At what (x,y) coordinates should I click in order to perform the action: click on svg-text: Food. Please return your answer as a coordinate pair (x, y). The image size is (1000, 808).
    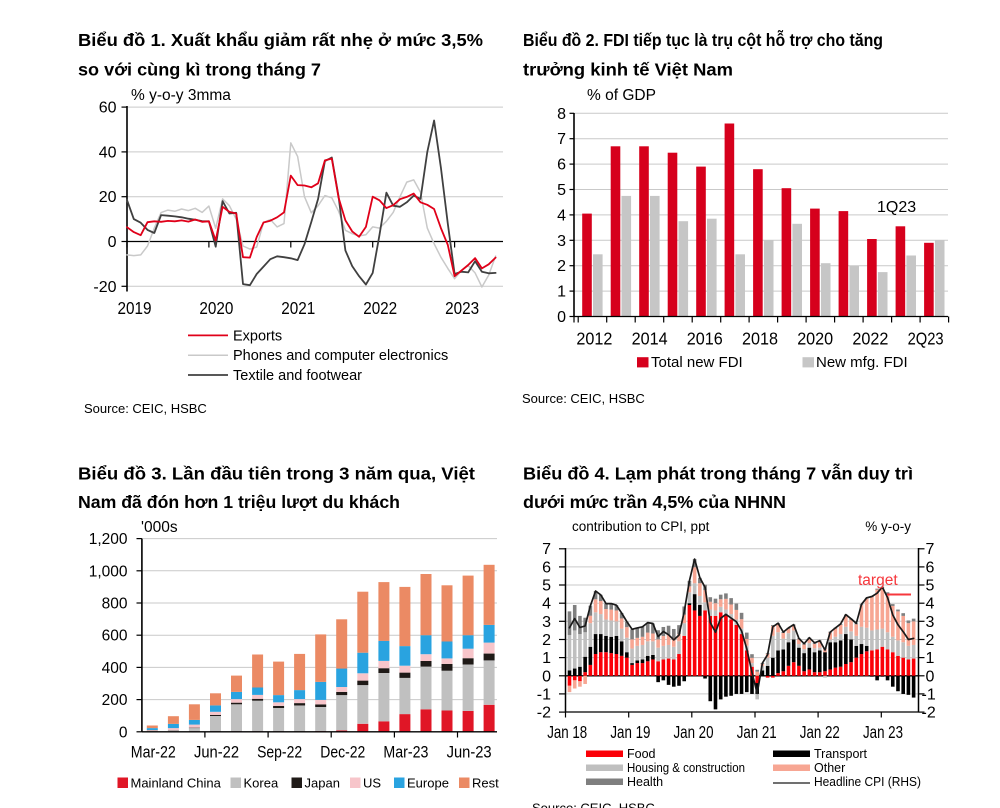
    Looking at the image, I should click on (641, 754).